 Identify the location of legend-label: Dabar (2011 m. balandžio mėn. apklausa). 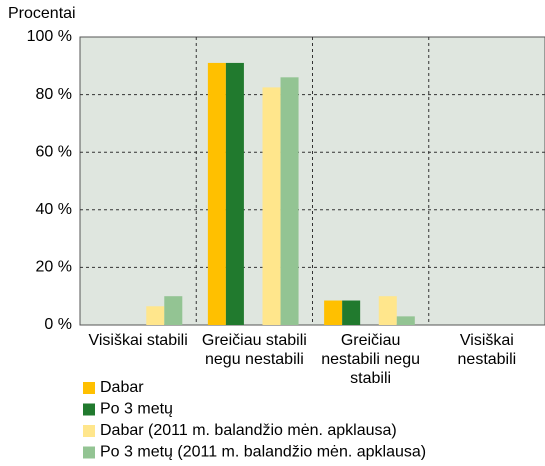
(248, 430).